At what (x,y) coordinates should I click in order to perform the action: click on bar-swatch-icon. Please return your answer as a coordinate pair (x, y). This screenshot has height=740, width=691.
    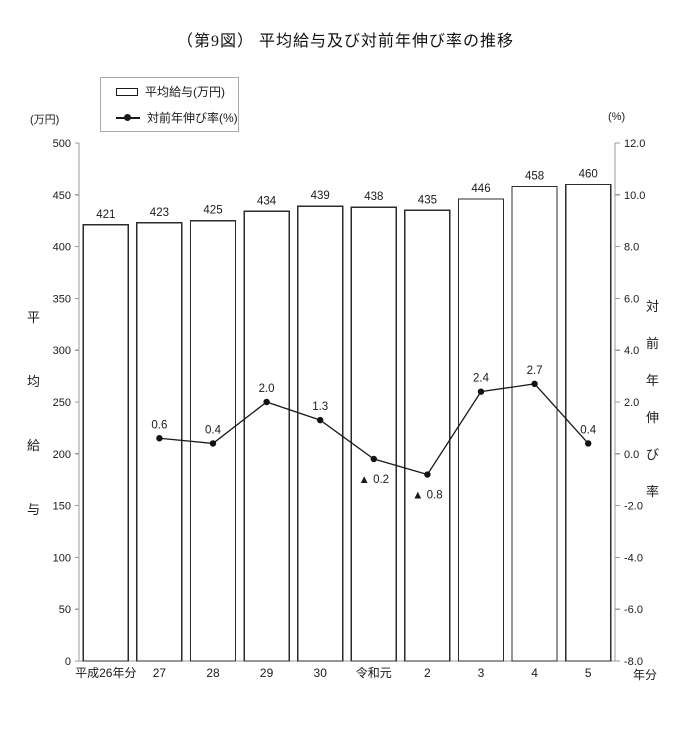
    Looking at the image, I should click on (127, 91).